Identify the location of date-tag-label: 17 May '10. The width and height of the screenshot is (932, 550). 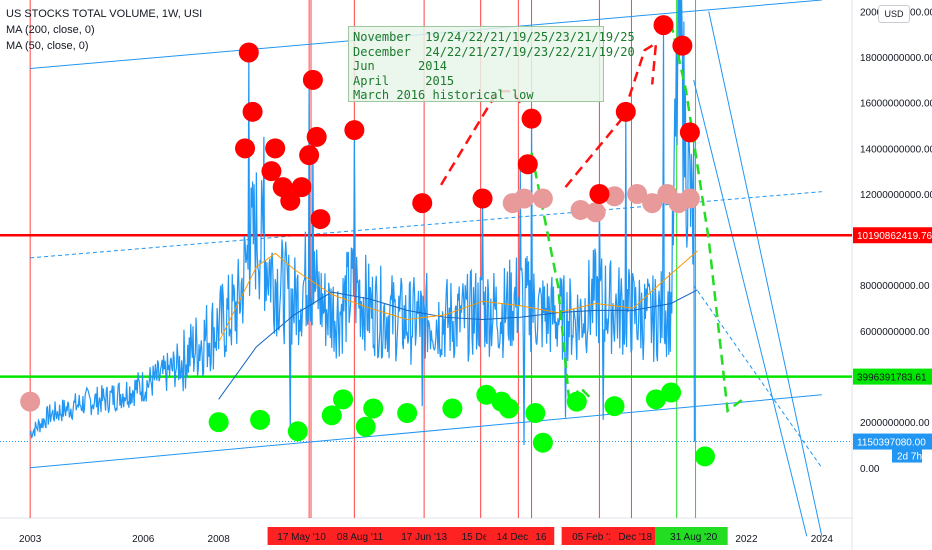
(301, 537).